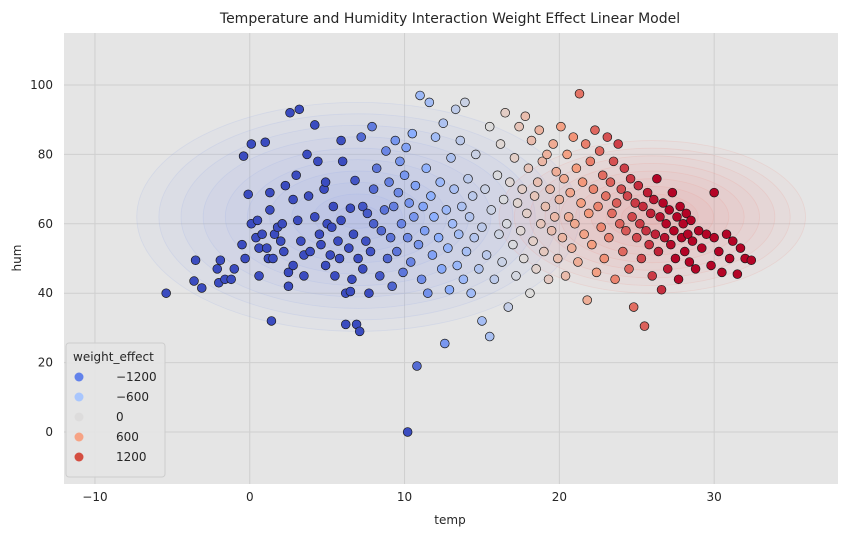 This screenshot has height=536, width=847. Describe the element at coordinates (49, 432) in the screenshot. I see `y-tick-label: 0` at that location.